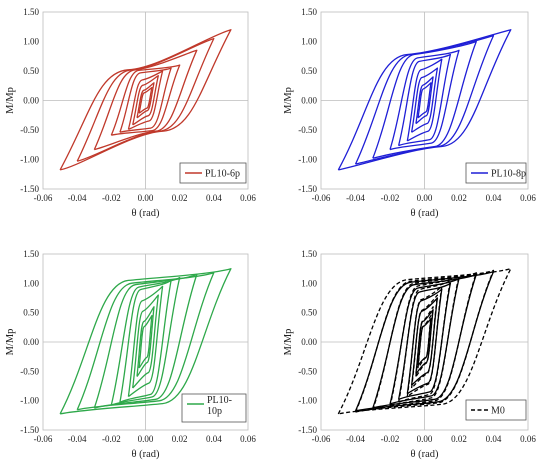  What do you see at coordinates (222, 174) in the screenshot?
I see `legend-label: PL10-6p` at bounding box center [222, 174].